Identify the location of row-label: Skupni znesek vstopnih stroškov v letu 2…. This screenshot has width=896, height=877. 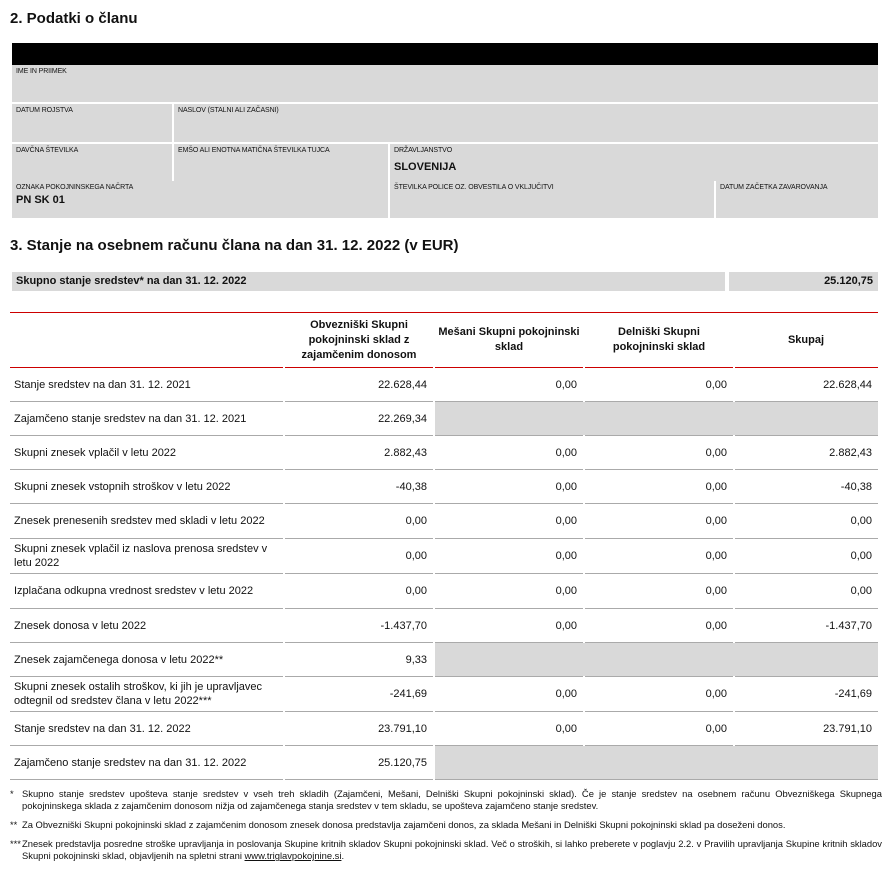
(147, 486).